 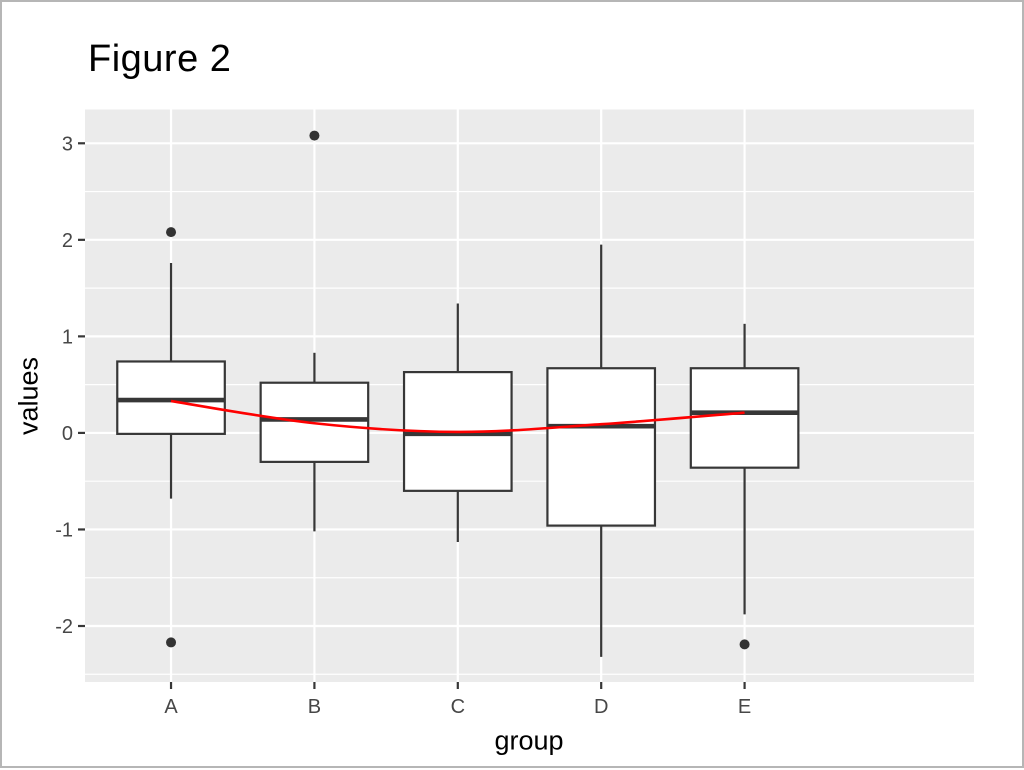 What do you see at coordinates (314, 135) in the screenshot?
I see `outlier-point-B` at bounding box center [314, 135].